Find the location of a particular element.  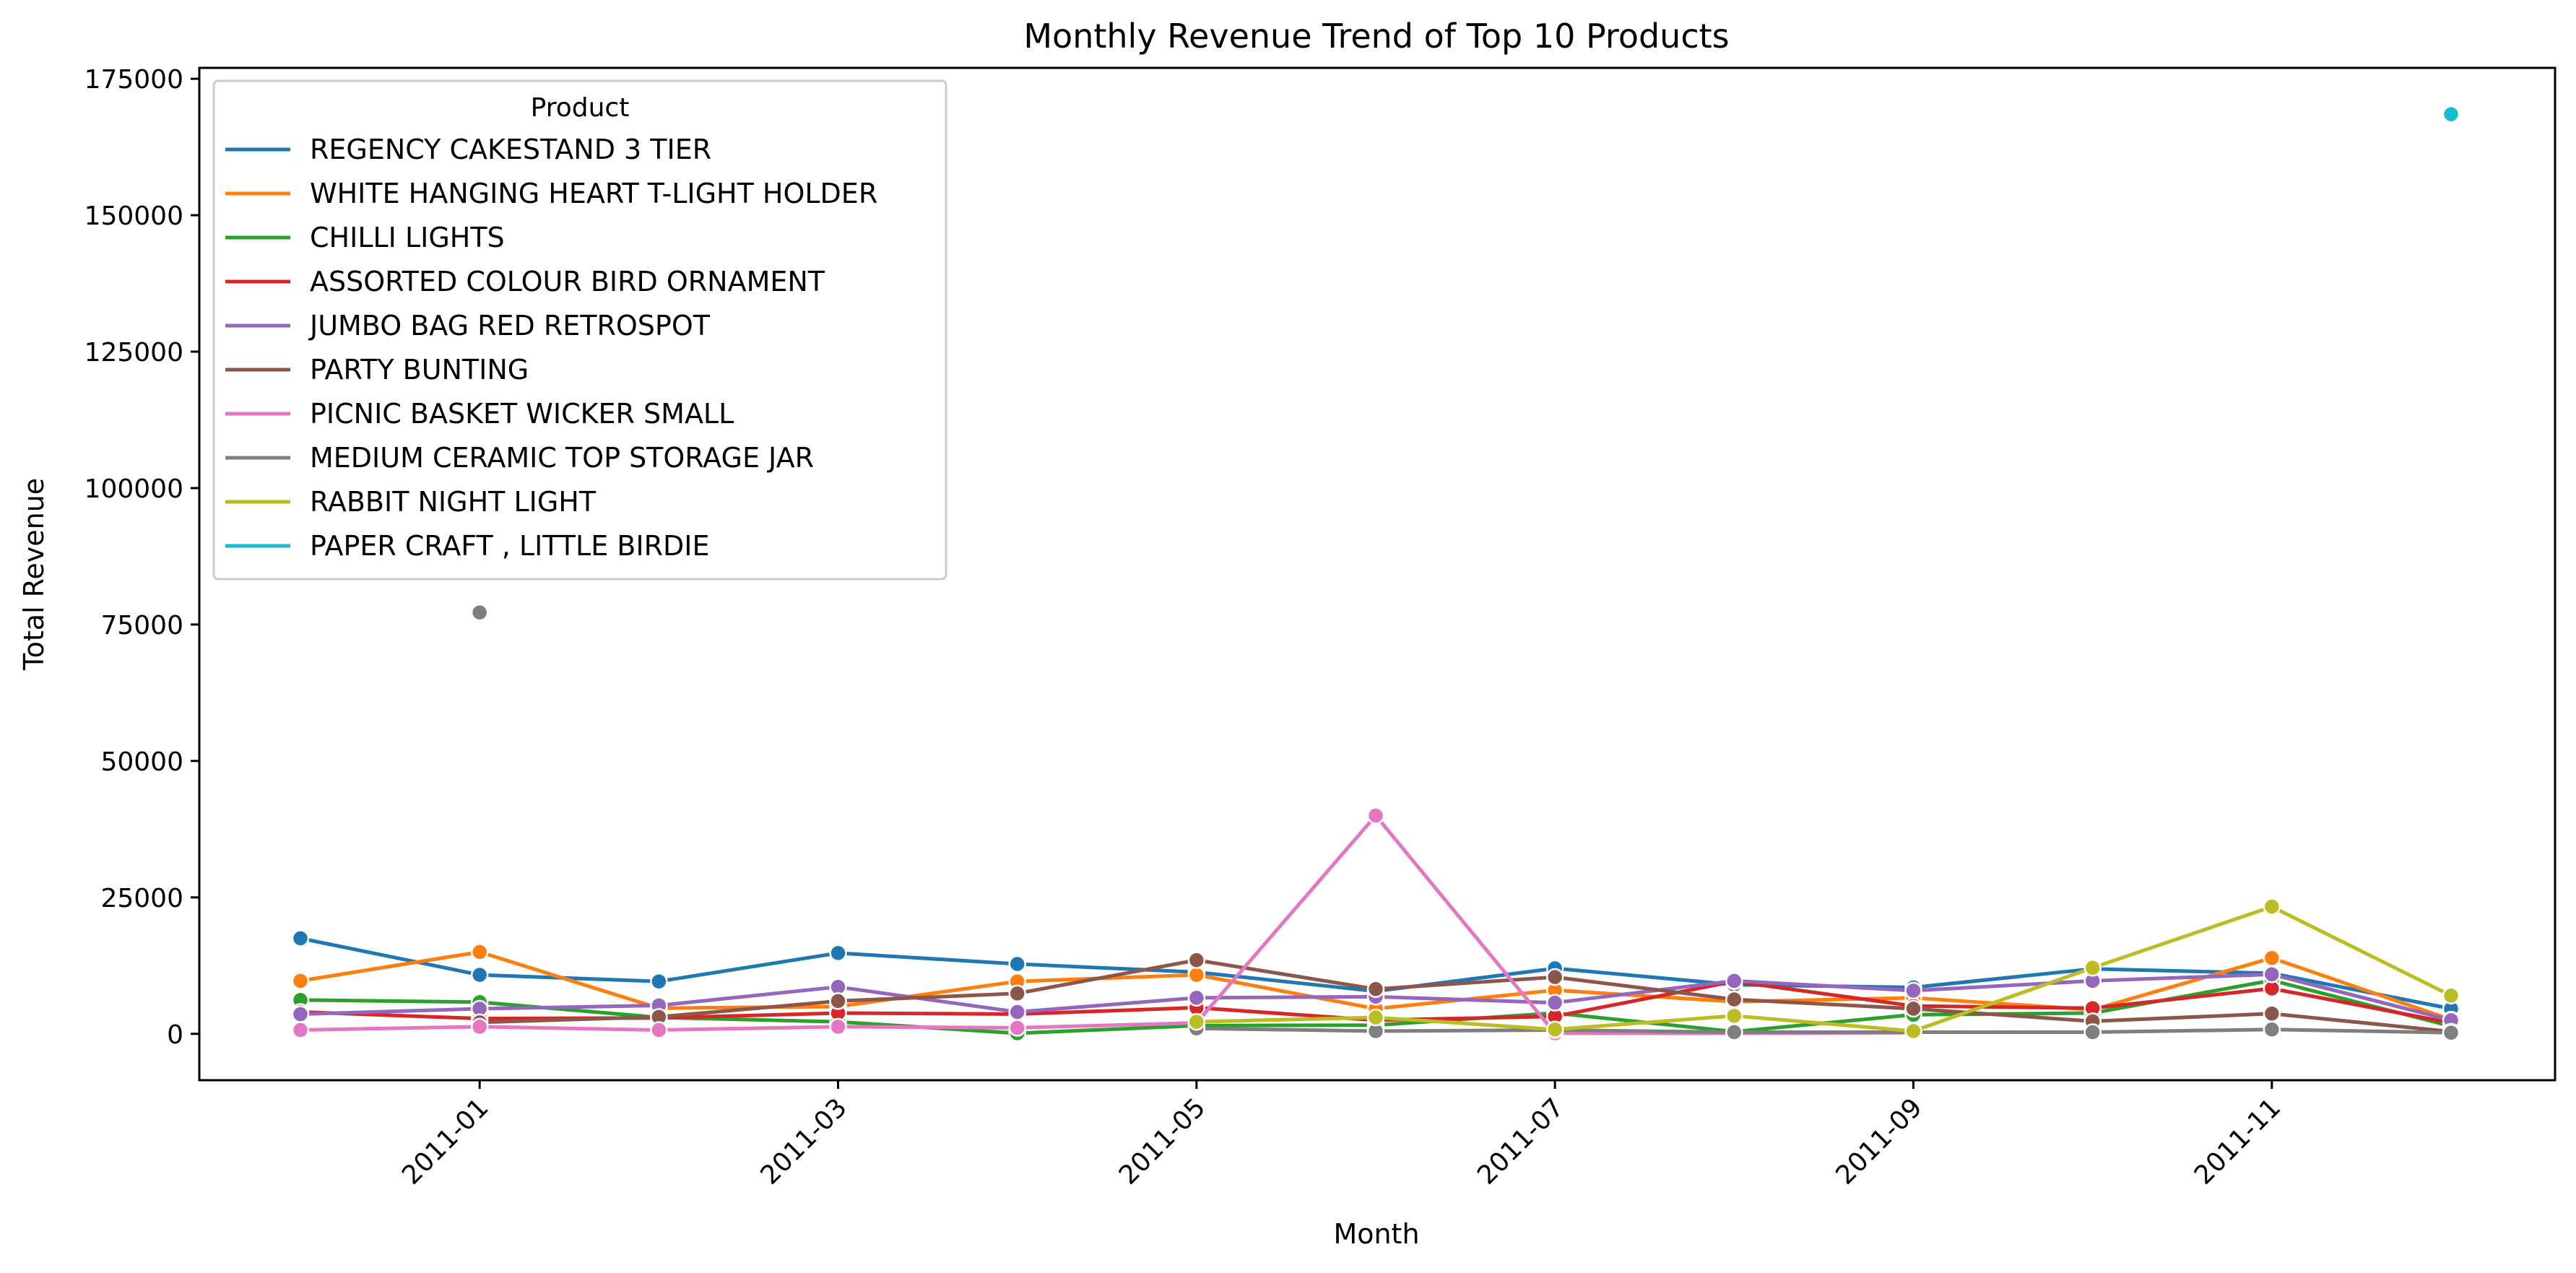

legend-entry: MEDIUM CERAMIC TOP STORAGE JAR is located at coordinates (562, 458).